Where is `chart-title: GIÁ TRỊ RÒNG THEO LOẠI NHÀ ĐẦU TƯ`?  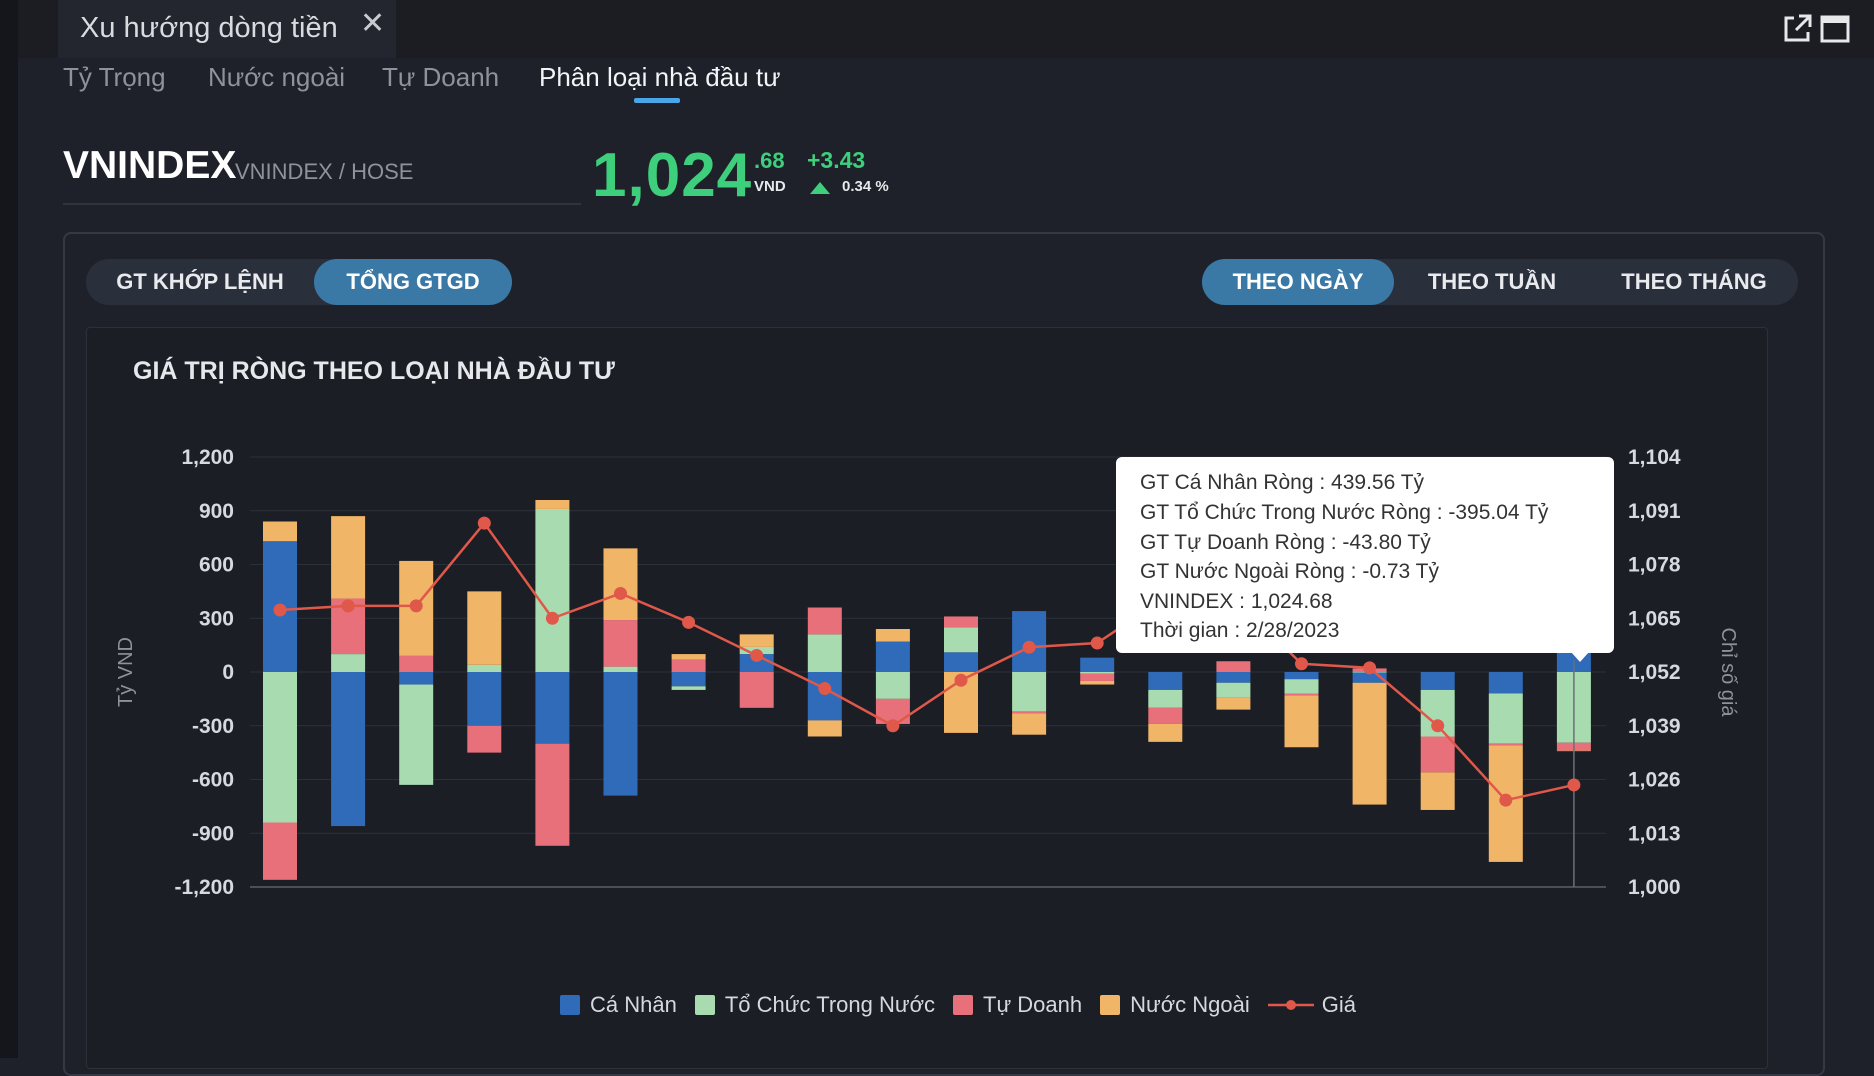 chart-title: GIÁ TRỊ RÒNG THEO LOẠI NHÀ ĐẦU TƯ is located at coordinates (374, 371).